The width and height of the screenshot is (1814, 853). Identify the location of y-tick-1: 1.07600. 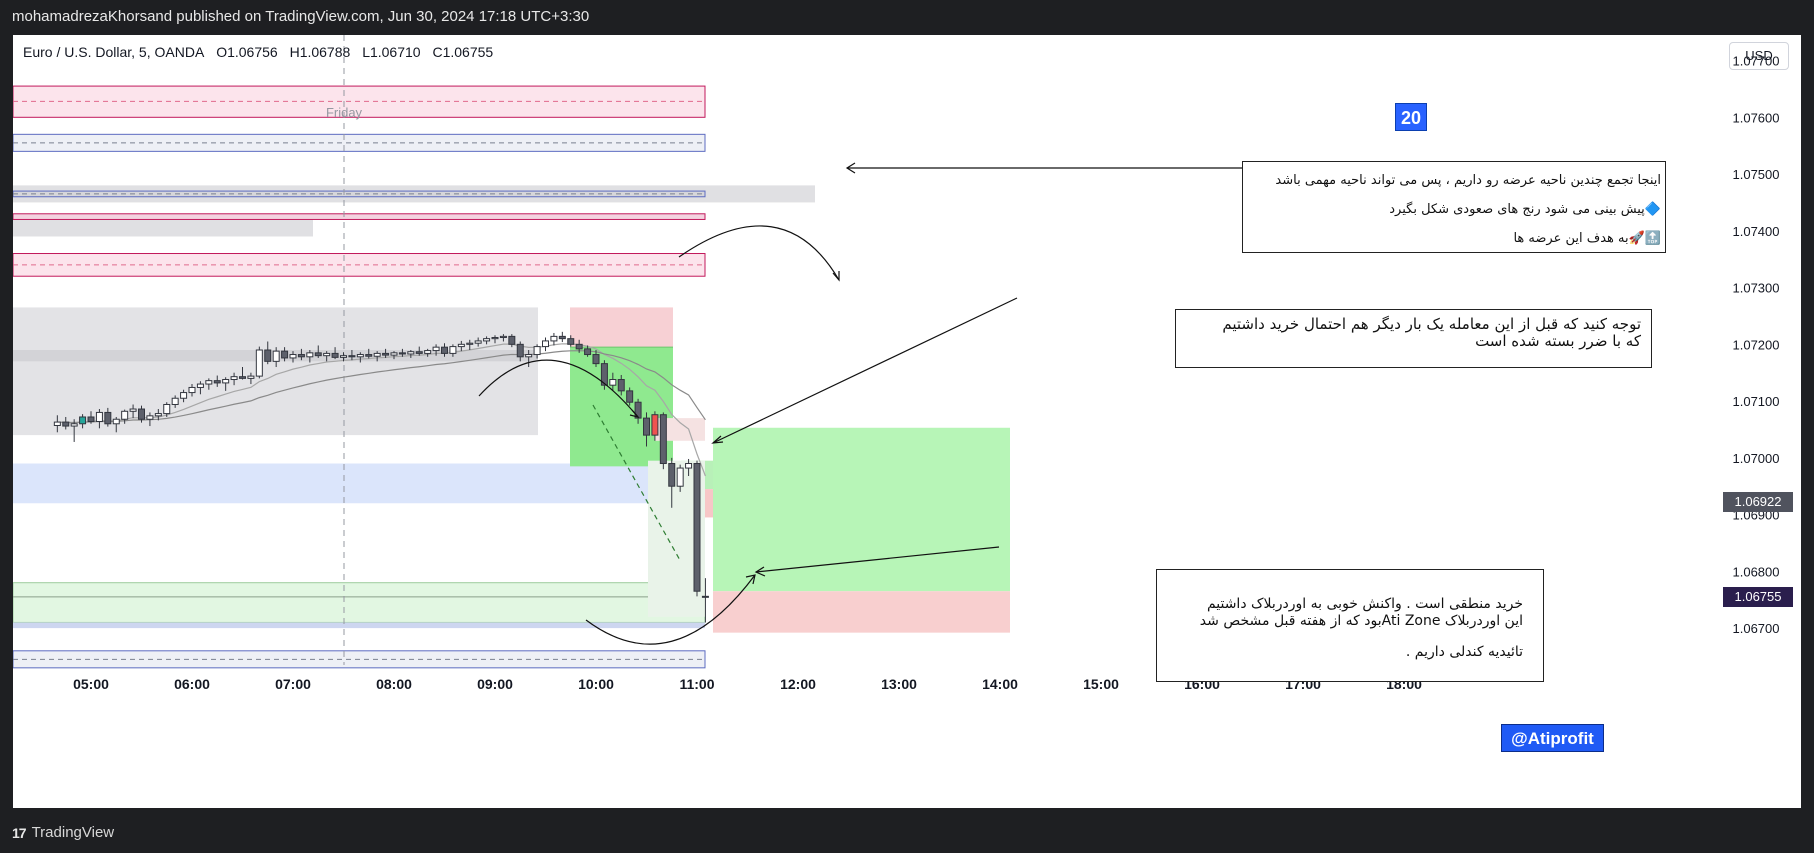
(1756, 117).